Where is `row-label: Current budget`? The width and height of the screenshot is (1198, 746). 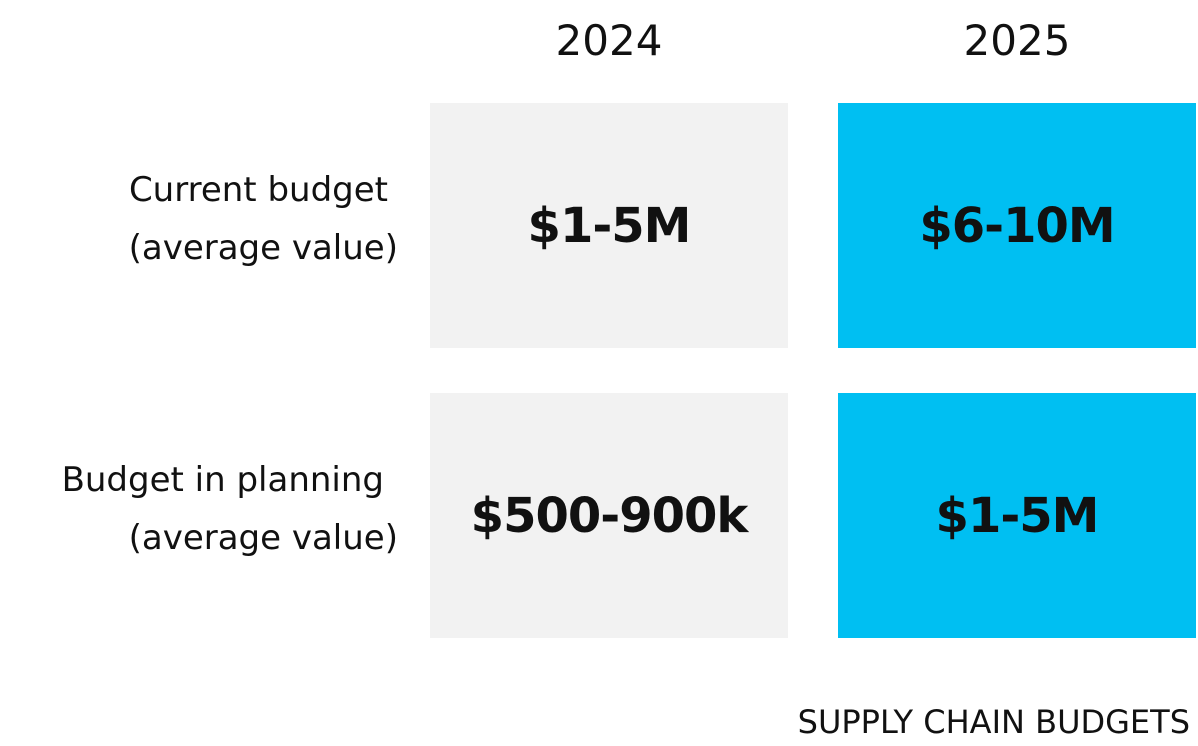 row-label: Current budget is located at coordinates (258, 190).